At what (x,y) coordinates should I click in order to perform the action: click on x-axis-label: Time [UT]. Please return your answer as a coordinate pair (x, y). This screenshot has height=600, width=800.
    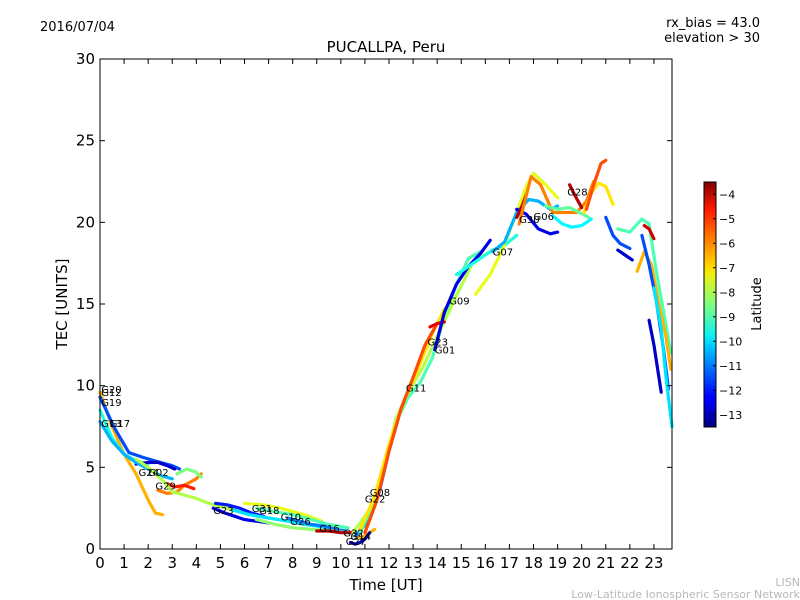
    Looking at the image, I should click on (385, 585).